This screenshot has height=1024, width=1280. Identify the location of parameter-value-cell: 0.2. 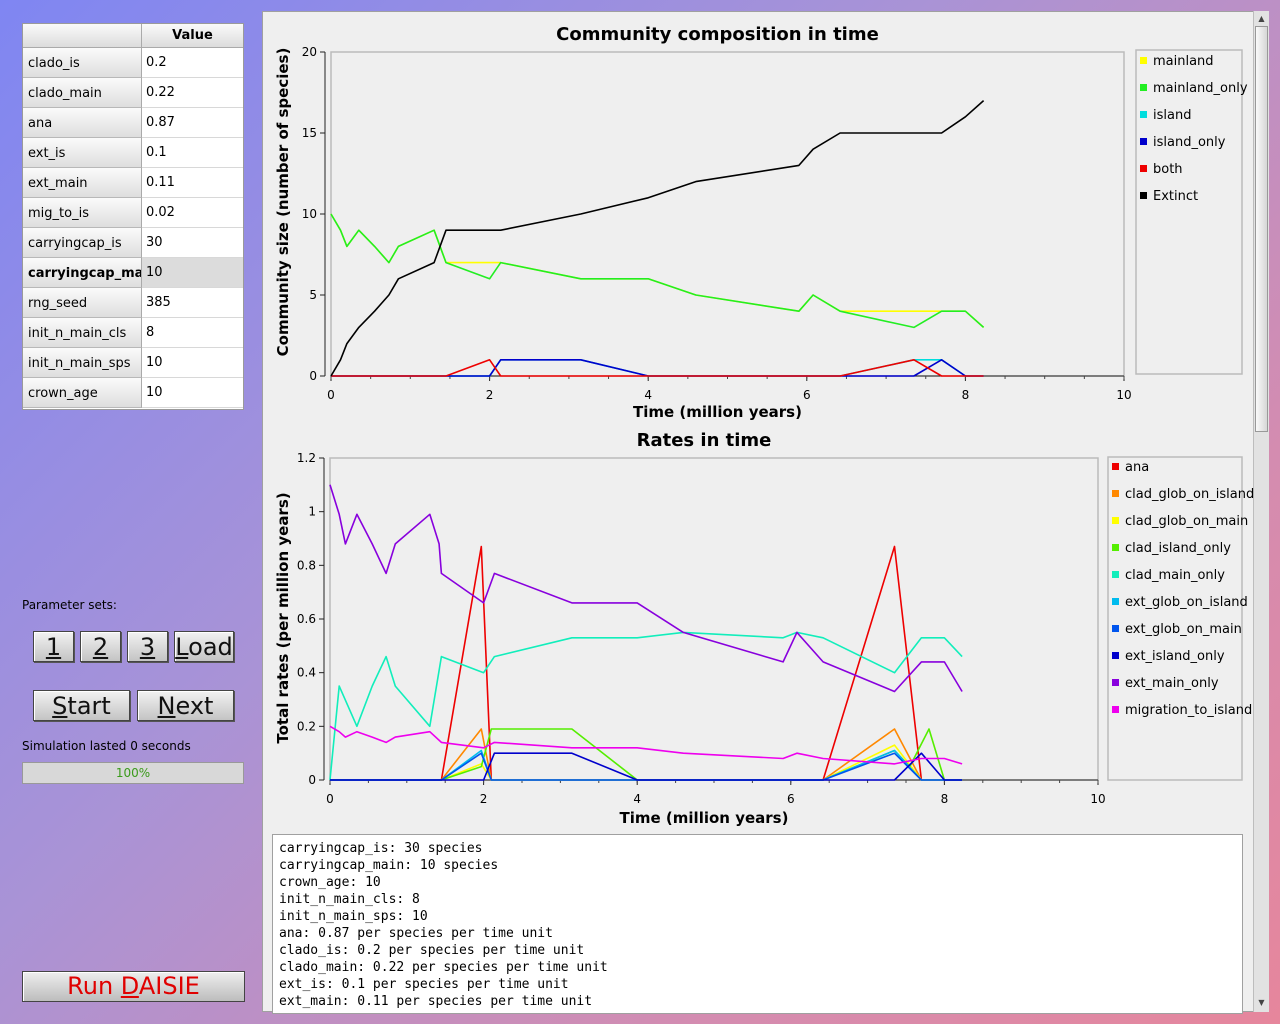
(192, 63).